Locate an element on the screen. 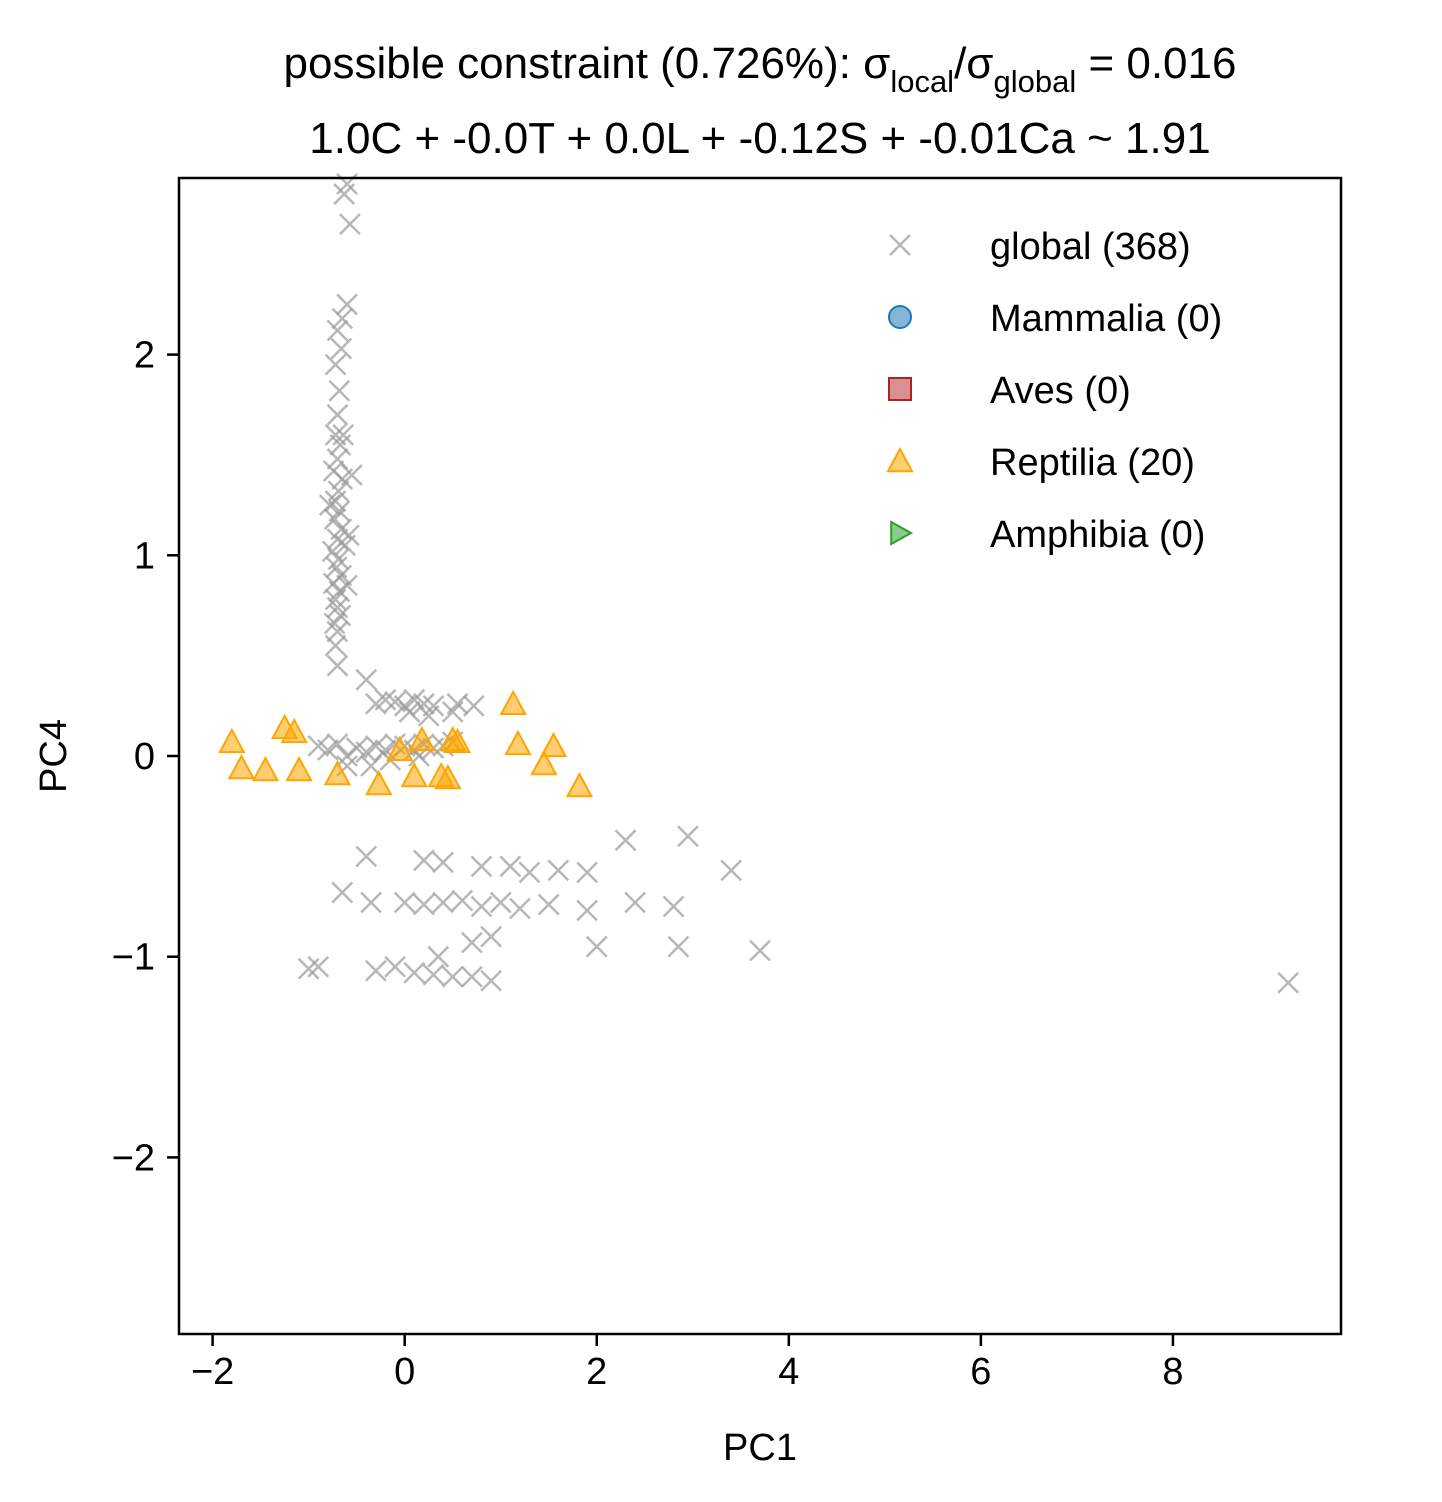 The height and width of the screenshot is (1502, 1442). legend-label: global (368) is located at coordinates (1090, 247).